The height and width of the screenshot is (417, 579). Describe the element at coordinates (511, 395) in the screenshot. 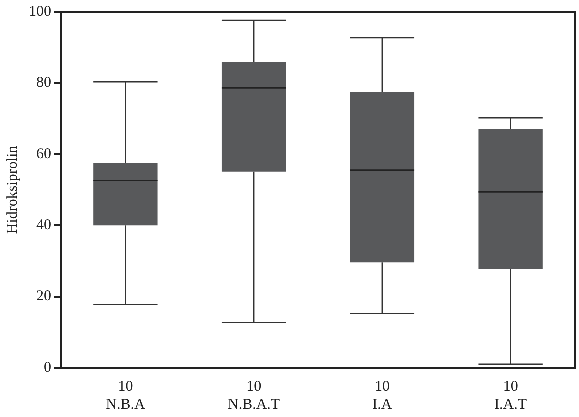

I see `x-tick-label: 10 I.A.T` at that location.